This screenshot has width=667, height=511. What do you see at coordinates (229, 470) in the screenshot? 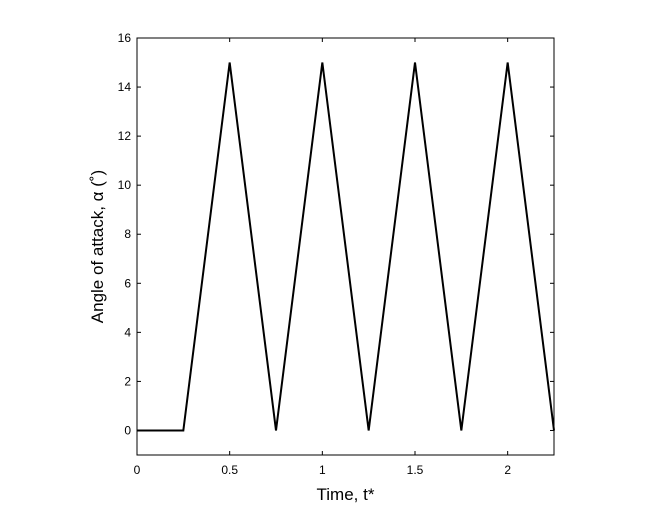
I see `x-tick-label: 0.5` at bounding box center [229, 470].